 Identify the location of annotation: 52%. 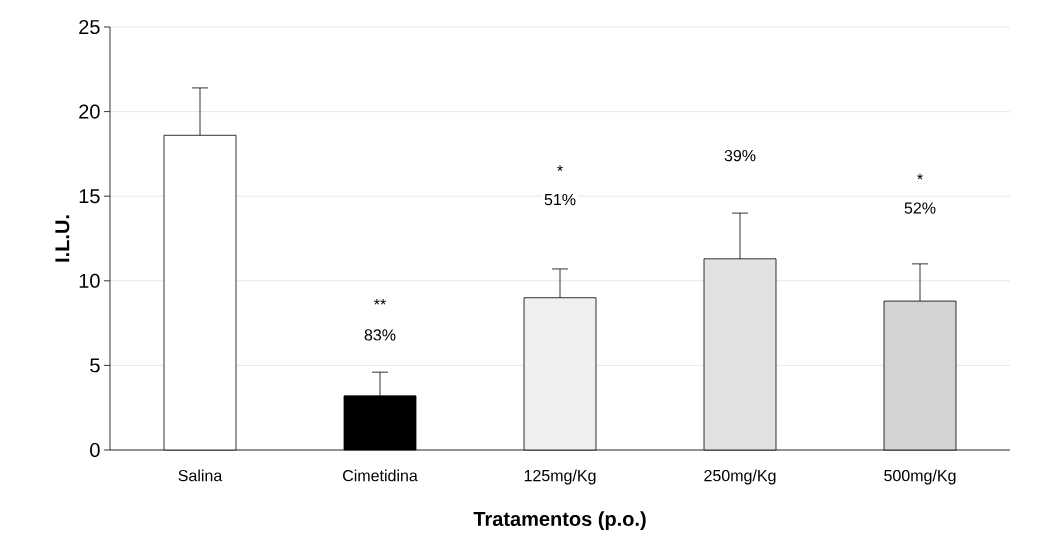
(920, 208).